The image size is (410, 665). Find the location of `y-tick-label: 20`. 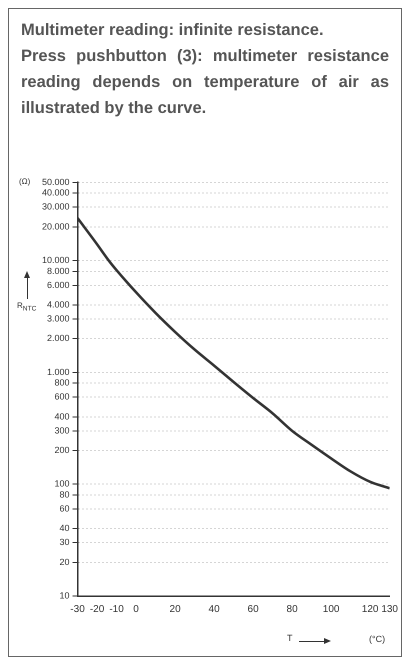

y-tick-label: 20 is located at coordinates (65, 561).